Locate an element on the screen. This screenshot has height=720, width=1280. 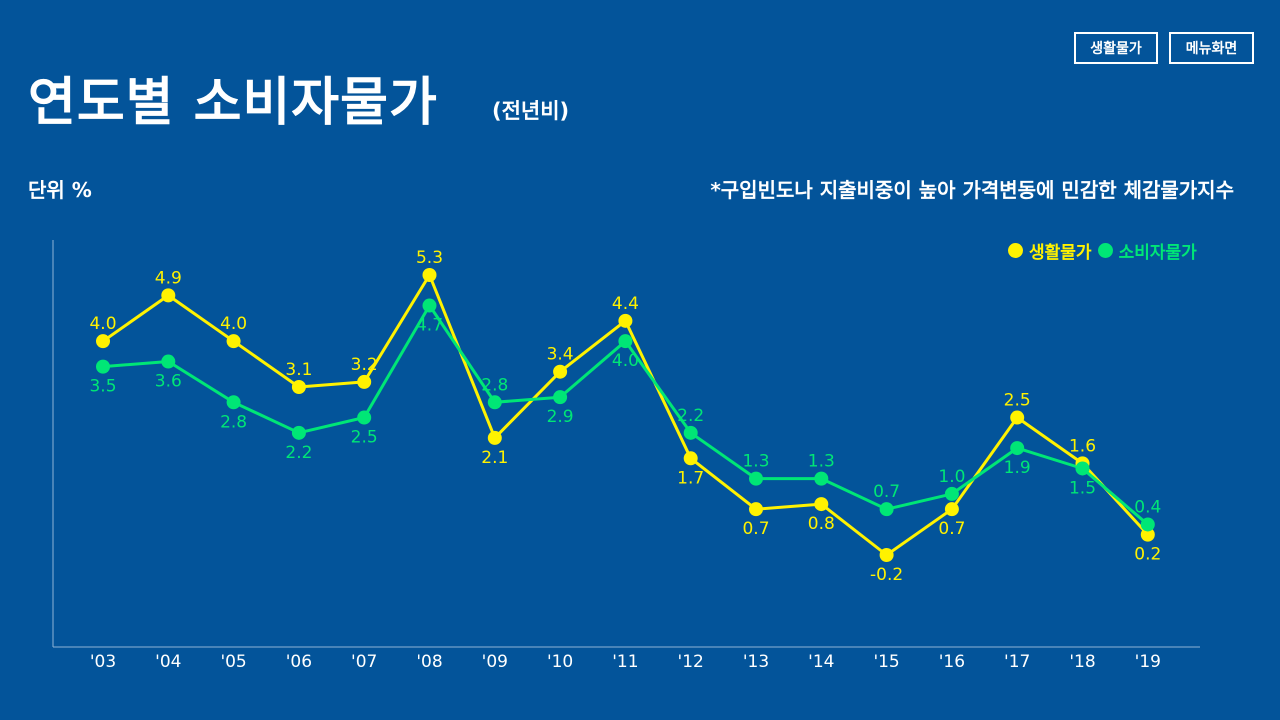
x-tick-label: '14 is located at coordinates (821, 662).